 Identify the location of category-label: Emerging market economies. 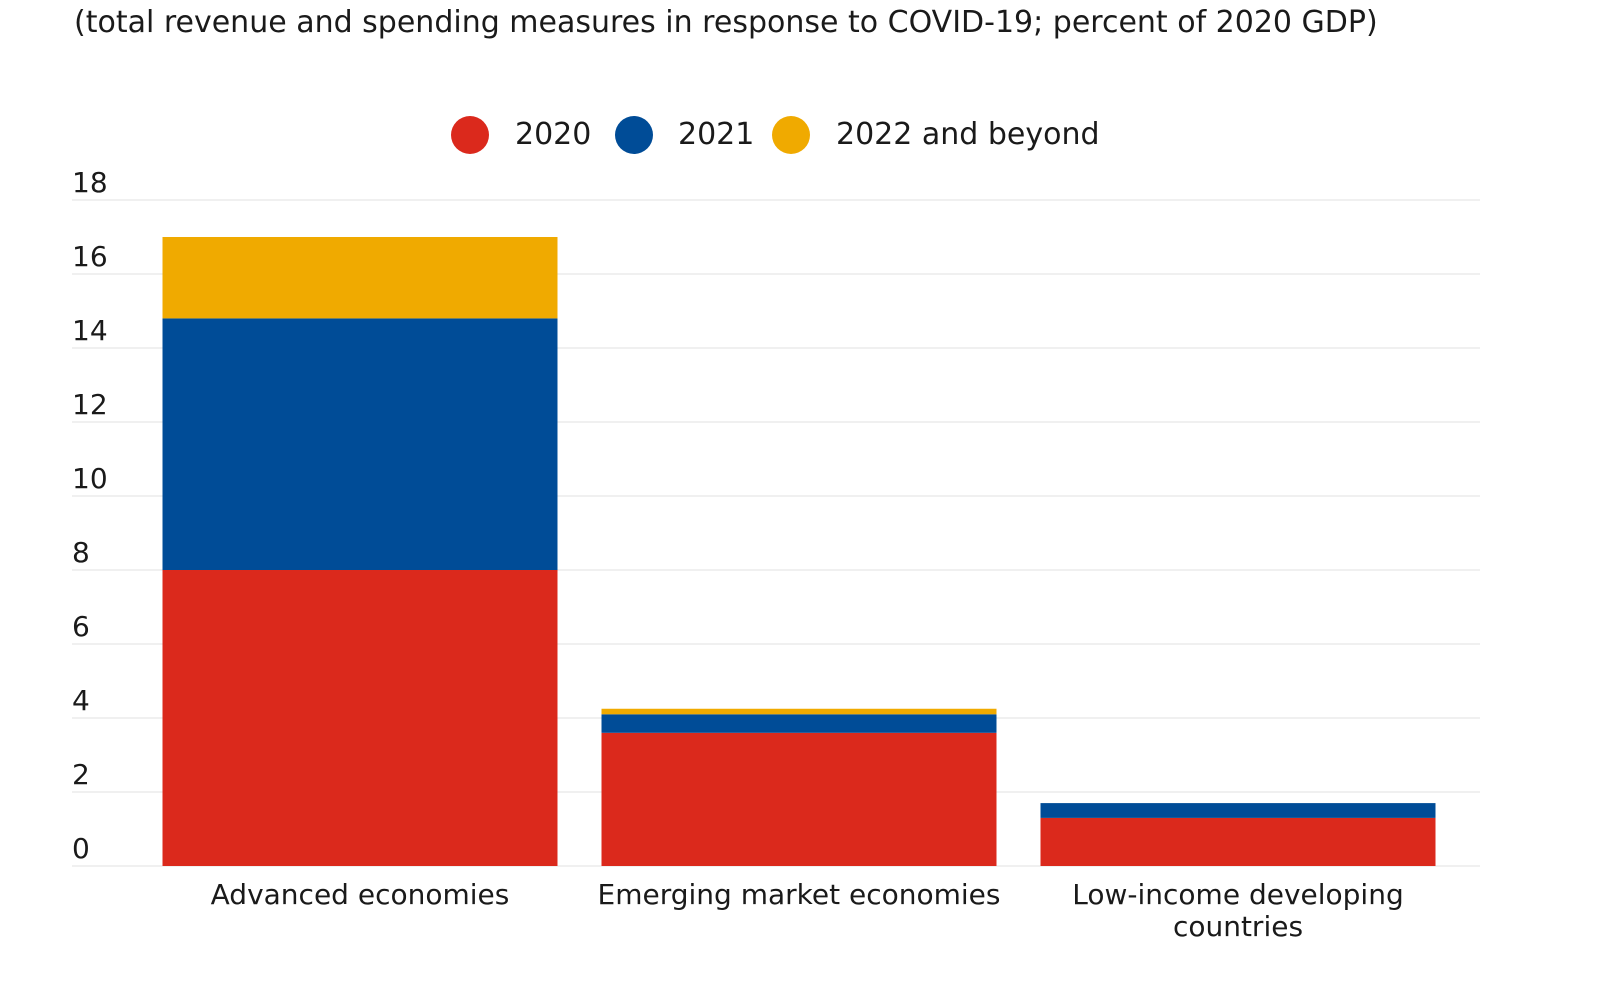
(799, 894).